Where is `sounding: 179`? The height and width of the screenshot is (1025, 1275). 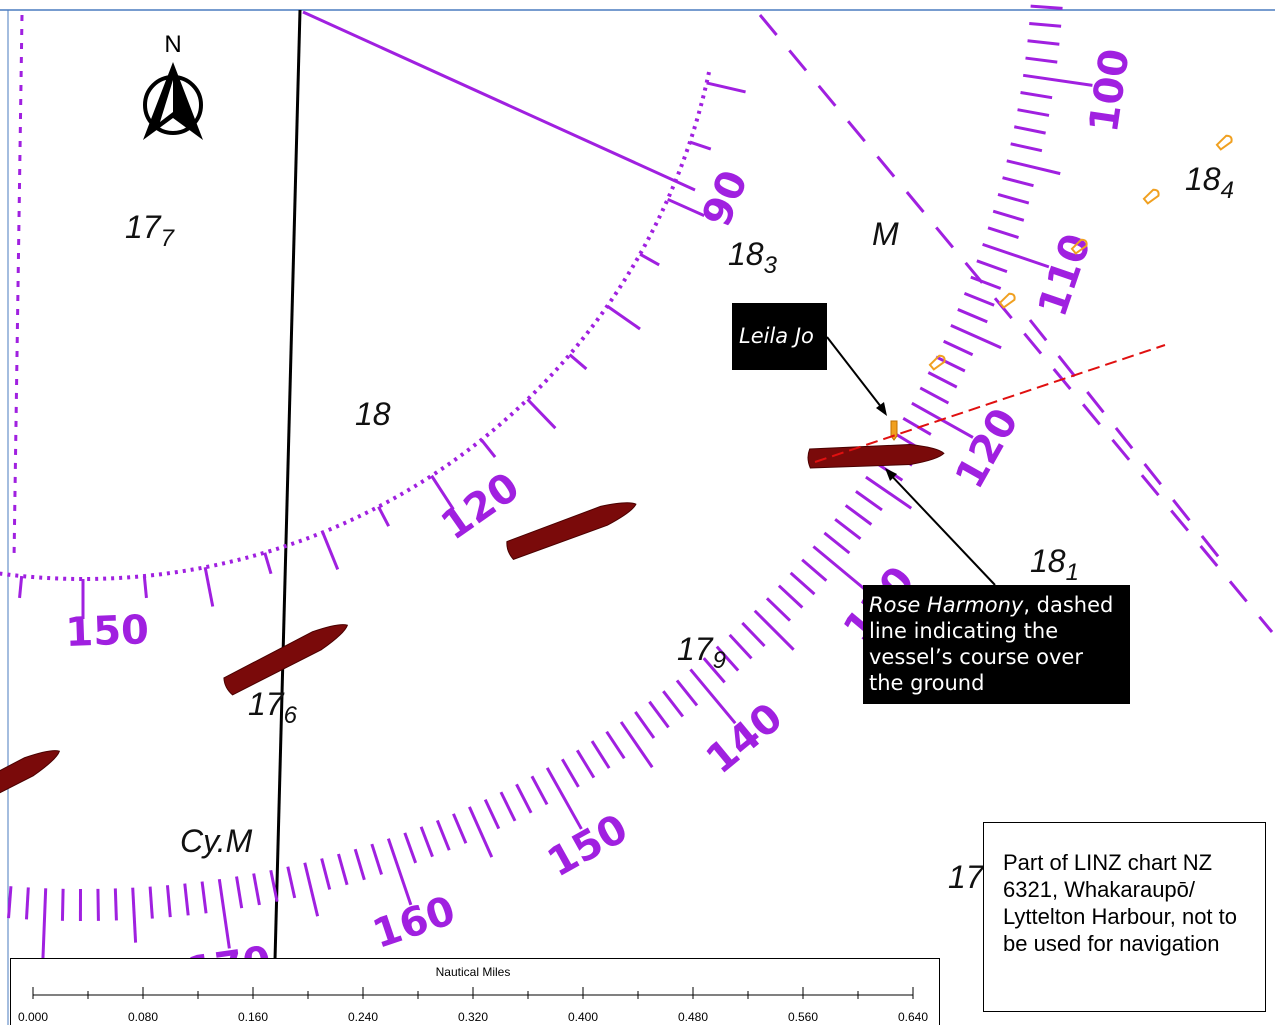
sounding: 179 is located at coordinates (701, 652).